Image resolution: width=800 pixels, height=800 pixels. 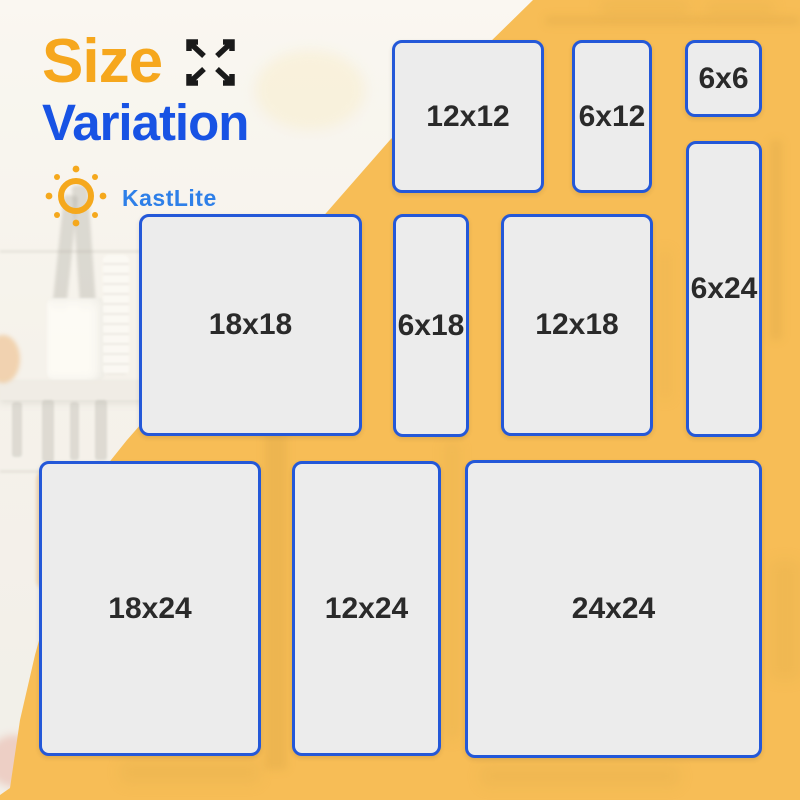 I want to click on size-tile-label: 6x6, so click(x=723, y=78).